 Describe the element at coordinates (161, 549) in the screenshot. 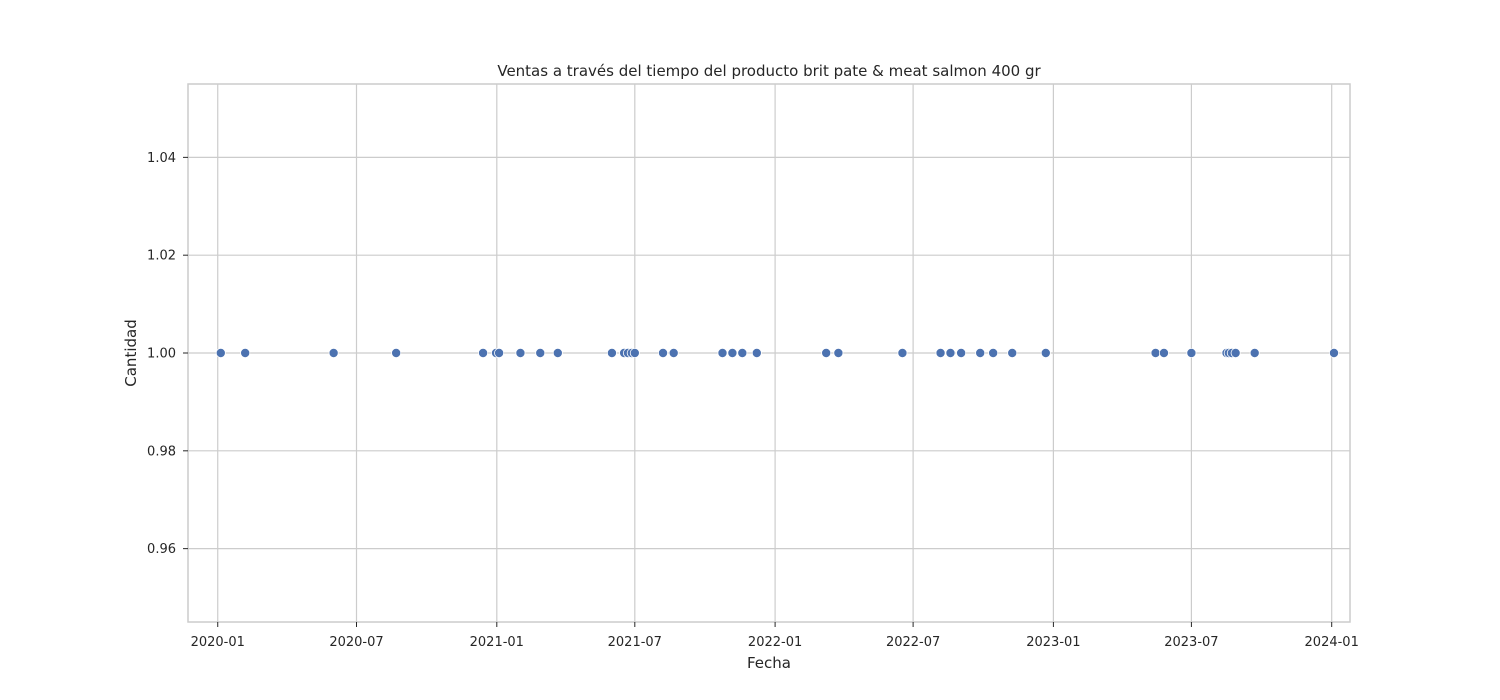

I see `y-tick-label: 0.96` at that location.